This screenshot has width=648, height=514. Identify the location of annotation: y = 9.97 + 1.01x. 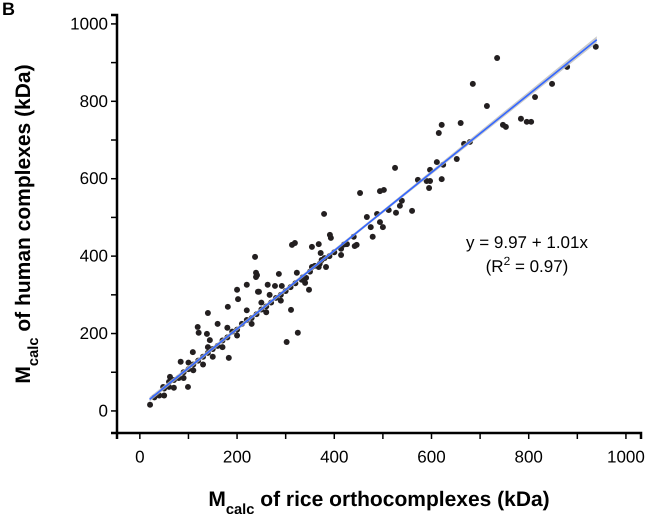
(527, 242).